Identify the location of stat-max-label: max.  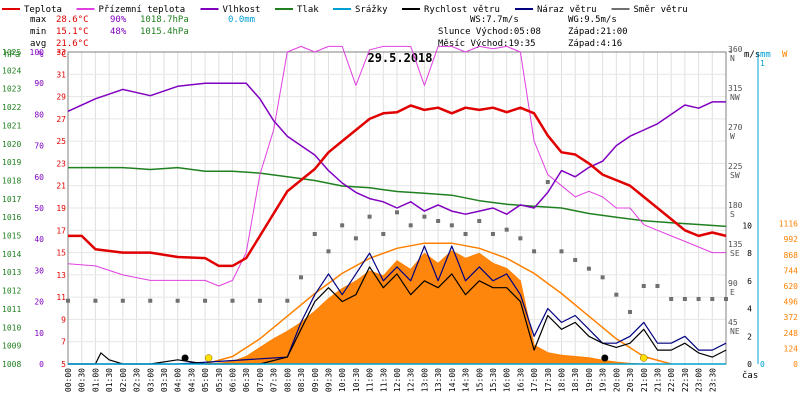
(38, 20).